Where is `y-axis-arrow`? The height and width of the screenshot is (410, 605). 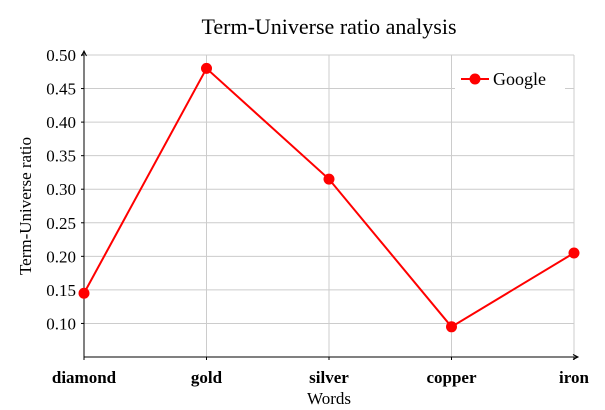
y-axis-arrow is located at coordinates (84, 53).